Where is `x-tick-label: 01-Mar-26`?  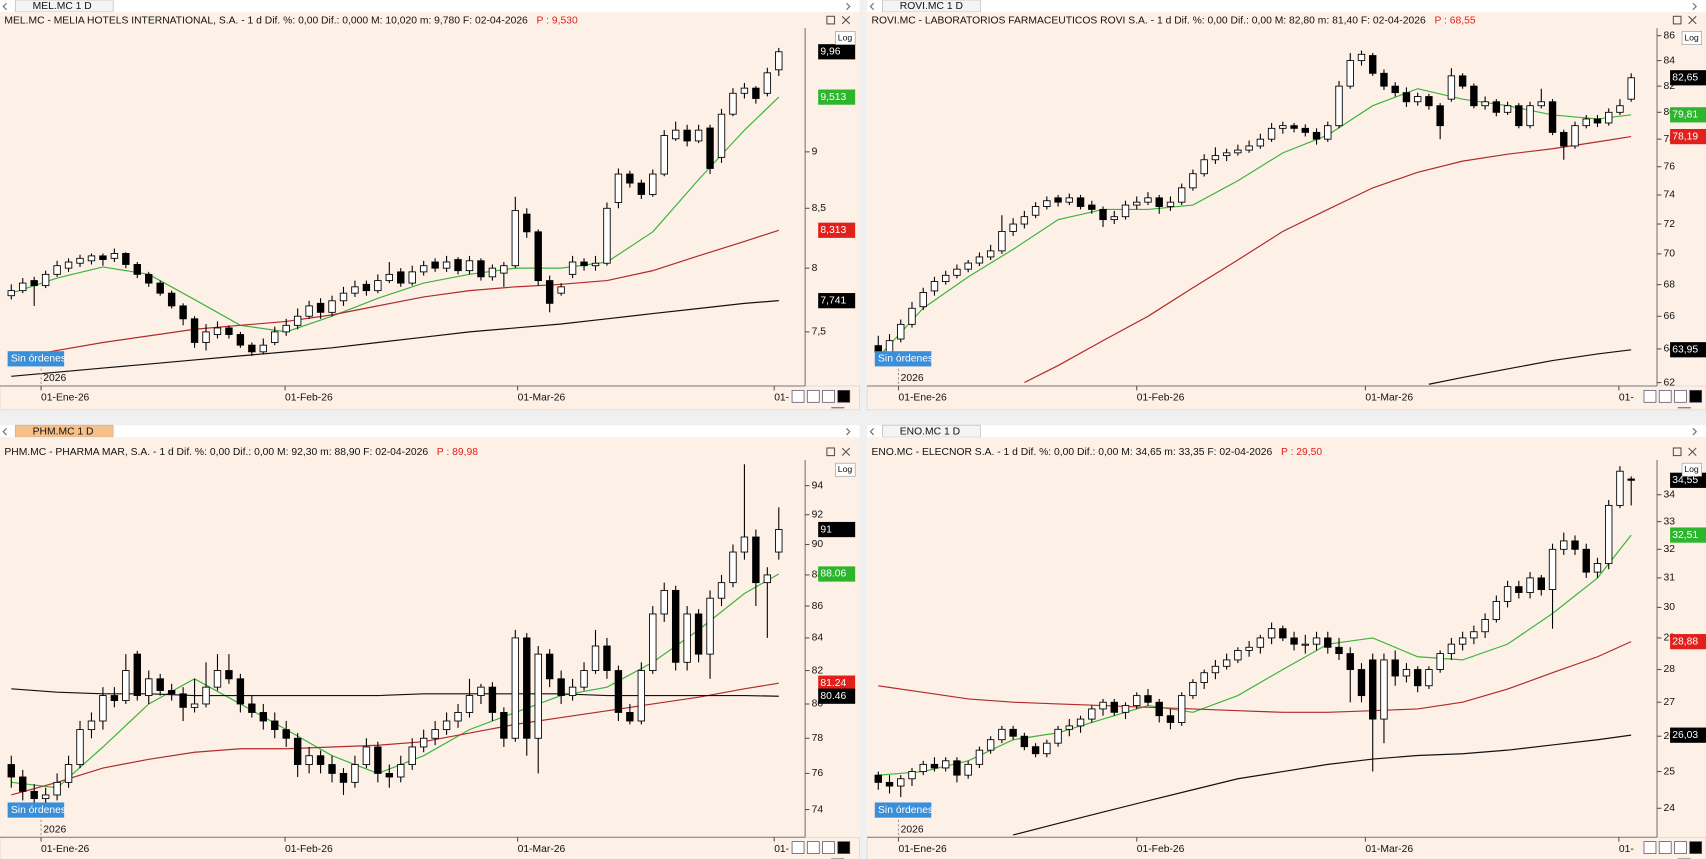
x-tick-label: 01-Mar-26 is located at coordinates (1389, 398).